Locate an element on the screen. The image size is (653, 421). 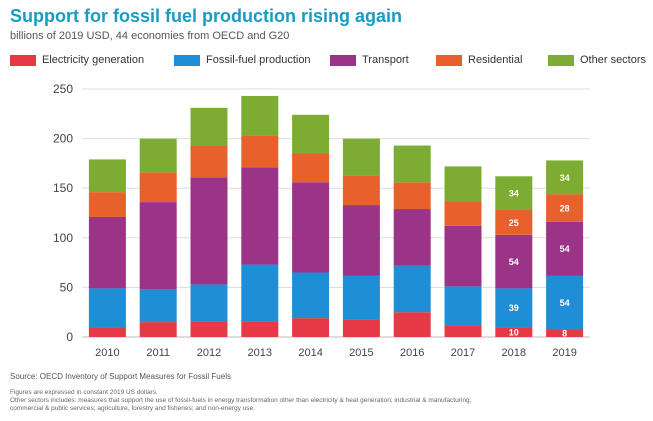
x-tick-label: 2016 is located at coordinates (412, 353).